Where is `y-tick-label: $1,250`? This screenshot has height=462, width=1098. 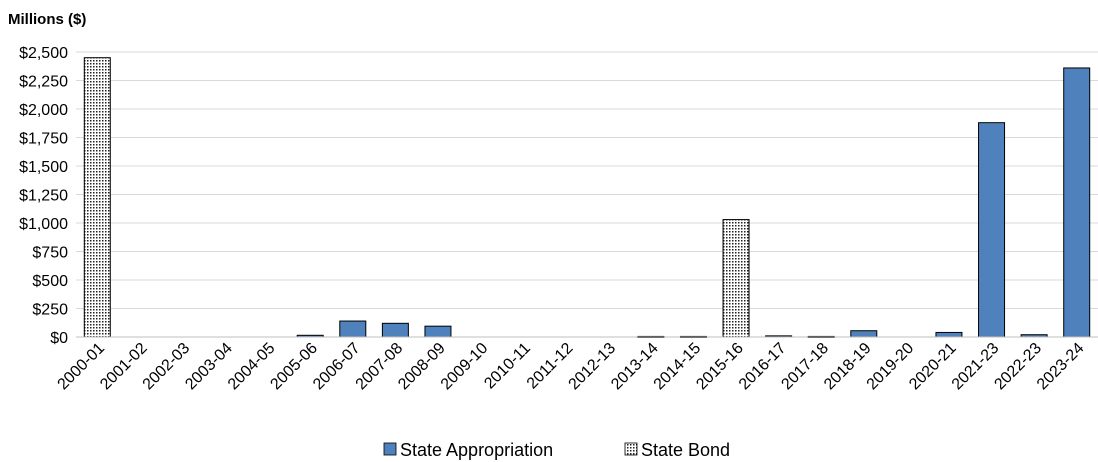
y-tick-label: $1,250 is located at coordinates (43, 196).